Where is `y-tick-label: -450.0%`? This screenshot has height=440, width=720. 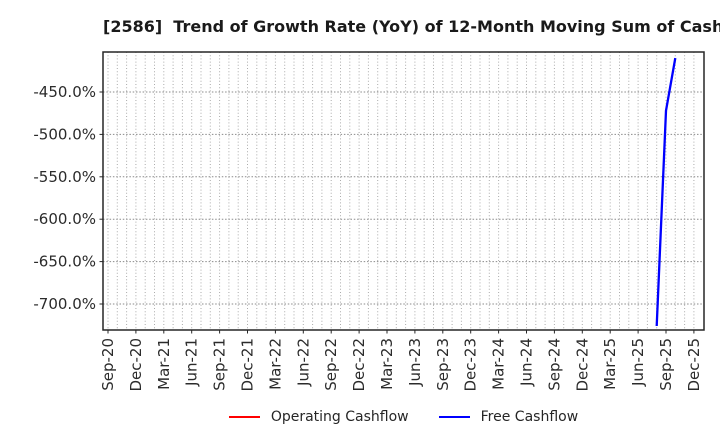
y-tick-label: -450.0% is located at coordinates (64, 92).